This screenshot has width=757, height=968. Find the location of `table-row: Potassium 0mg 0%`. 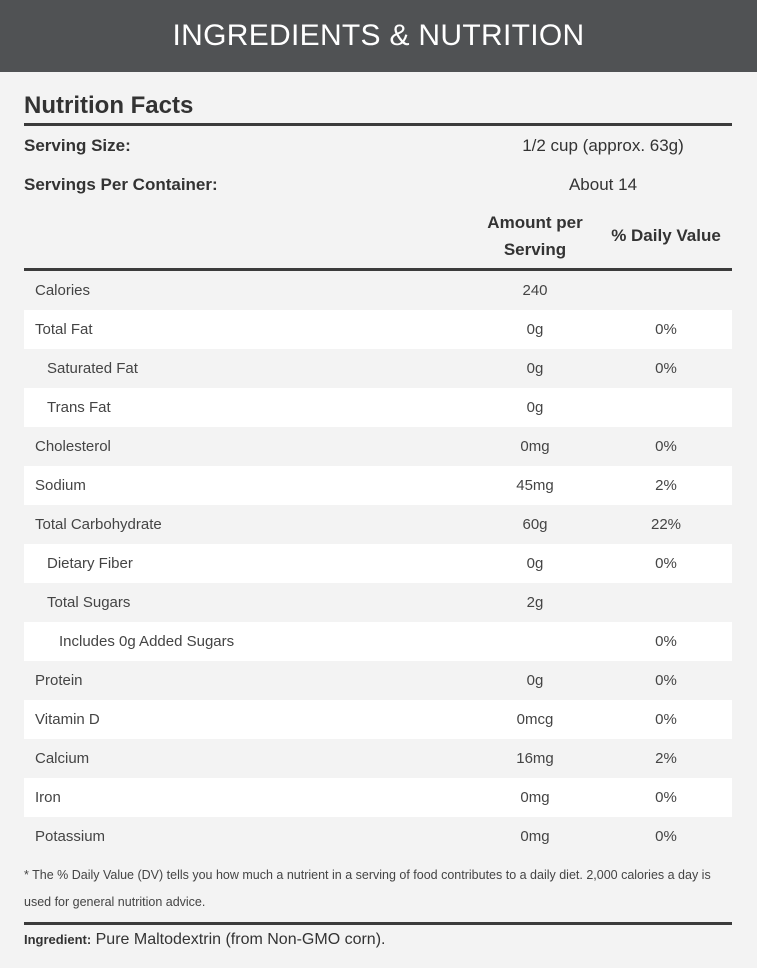

table-row: Potassium 0mg 0% is located at coordinates (378, 836).